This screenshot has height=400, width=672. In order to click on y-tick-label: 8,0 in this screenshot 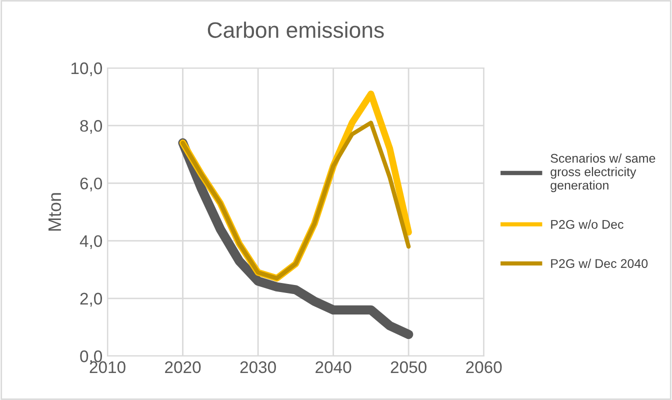, I will do `click(91, 127)`.